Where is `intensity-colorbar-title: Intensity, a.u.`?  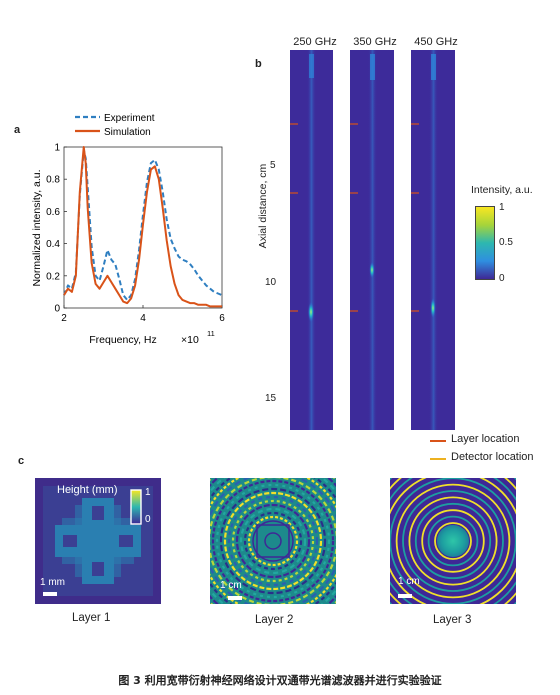
intensity-colorbar-title: Intensity, a.u. is located at coordinates (502, 190).